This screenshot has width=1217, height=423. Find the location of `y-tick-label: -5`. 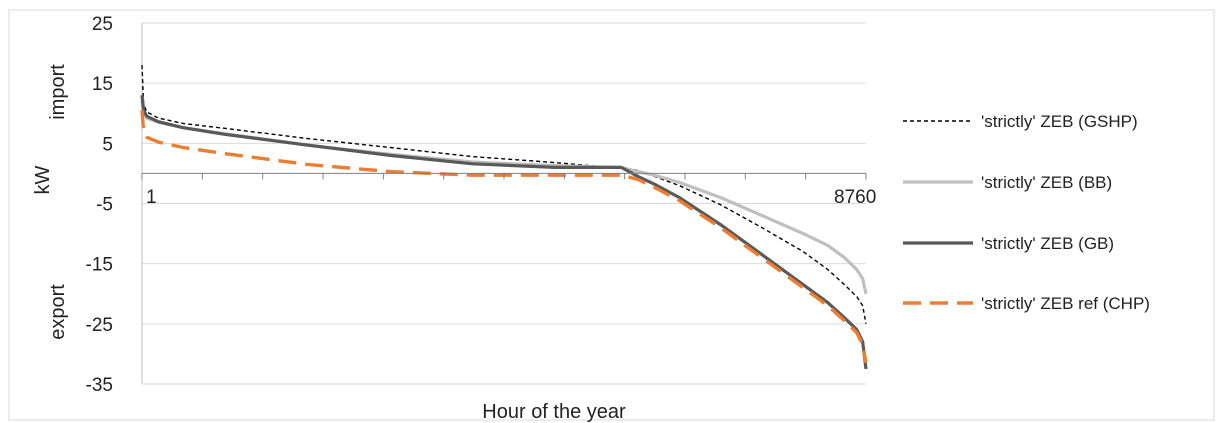

y-tick-label: -5 is located at coordinates (104, 205).